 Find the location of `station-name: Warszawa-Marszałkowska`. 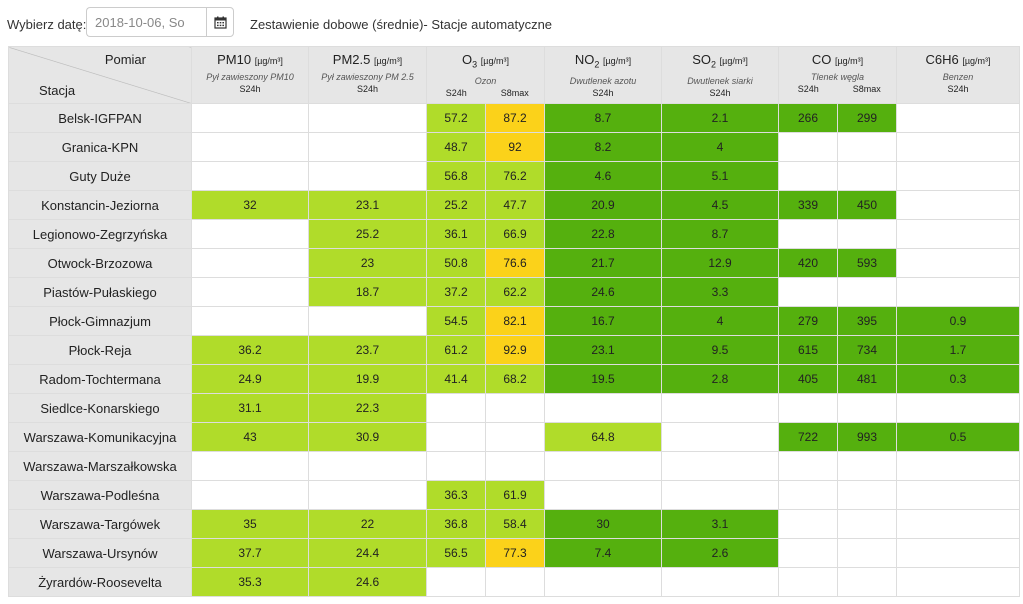

station-name: Warszawa-Marszałkowska is located at coordinates (100, 466).